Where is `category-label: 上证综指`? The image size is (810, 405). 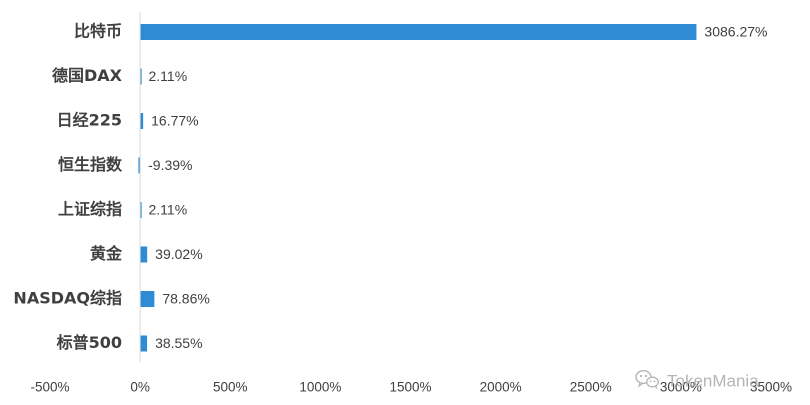 category-label: 上证综指 is located at coordinates (90, 209).